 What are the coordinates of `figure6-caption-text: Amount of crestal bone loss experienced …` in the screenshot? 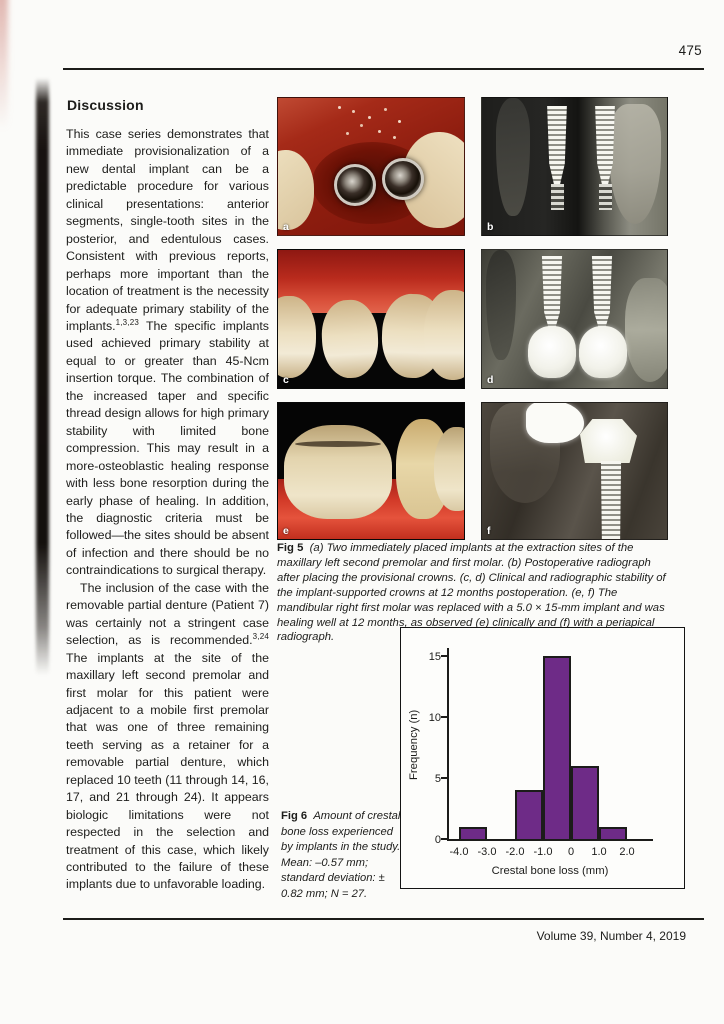 It's located at (341, 855).